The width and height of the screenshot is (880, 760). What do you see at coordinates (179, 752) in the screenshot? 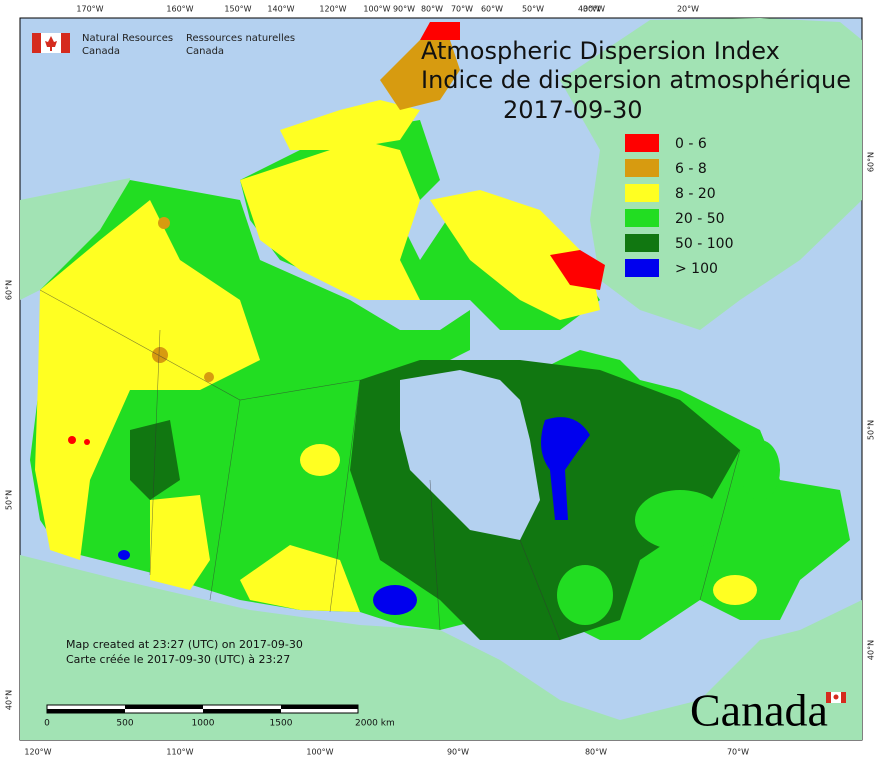
I see `bottom-label: 110°W` at bounding box center [179, 752].